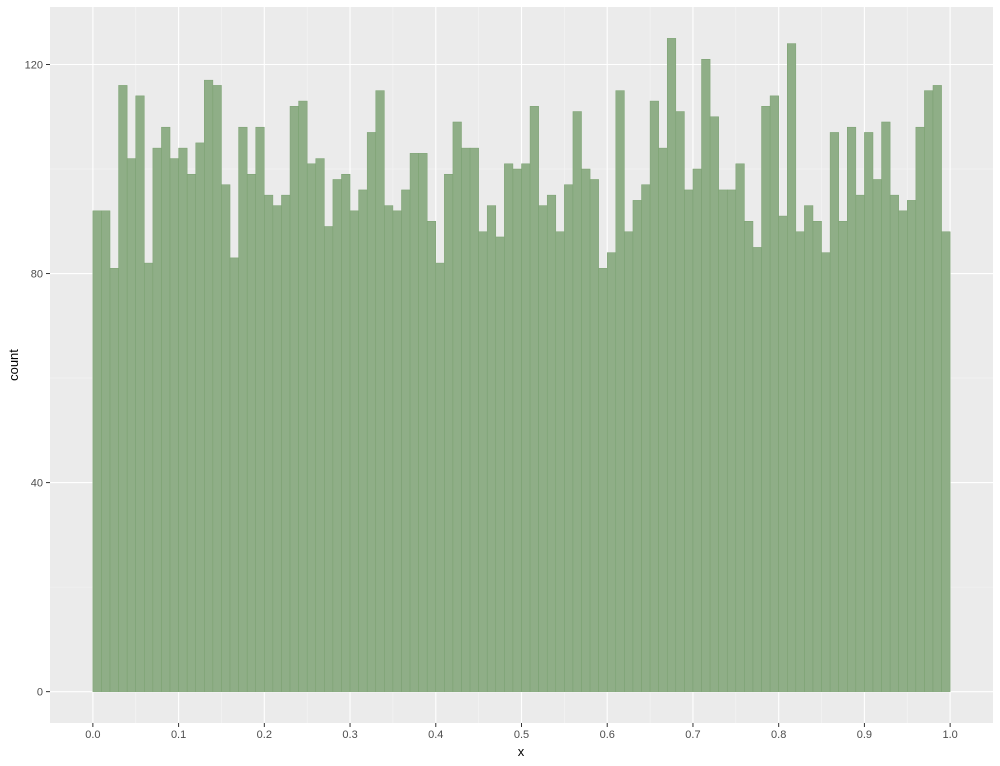 This screenshot has height=766, width=1000. Describe the element at coordinates (37, 379) in the screenshot. I see `y-axis-ticks: 0 40 80 120` at that location.